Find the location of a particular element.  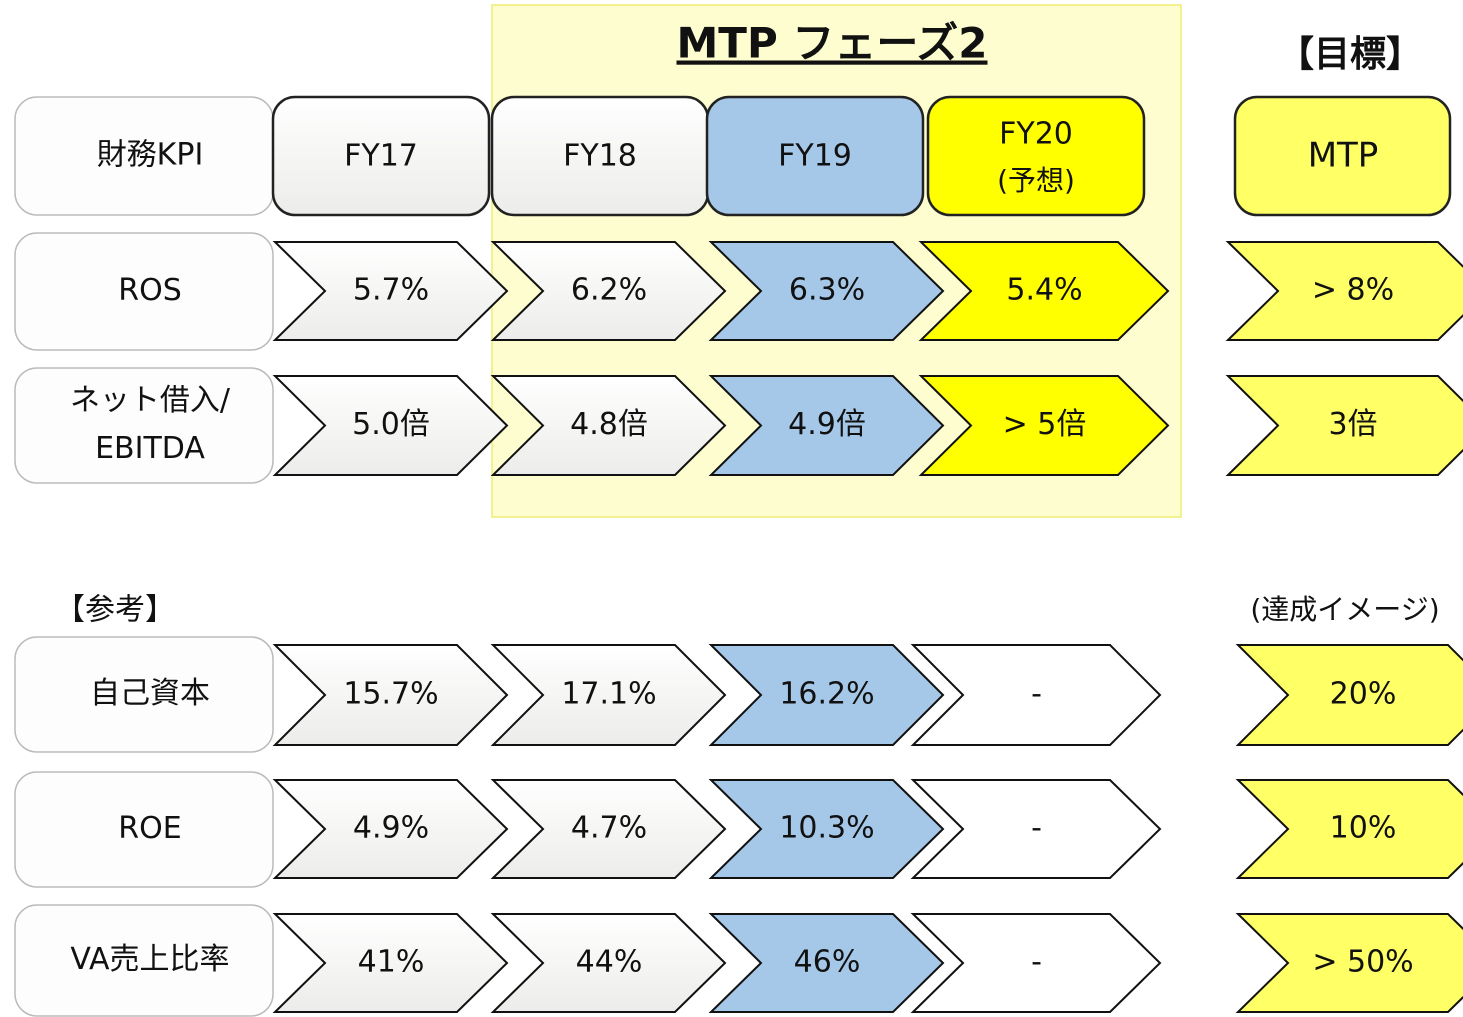

header-note: (予想) is located at coordinates (1036, 180).